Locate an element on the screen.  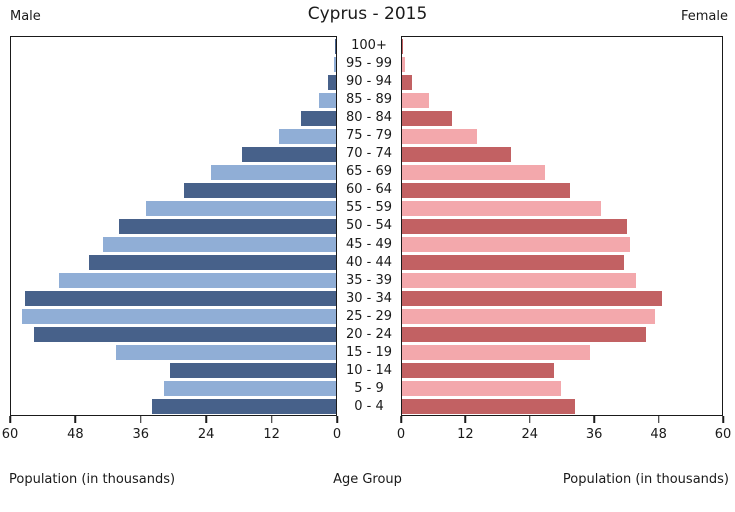
age-label-50-54: 50 - 54 is located at coordinates (369, 226).